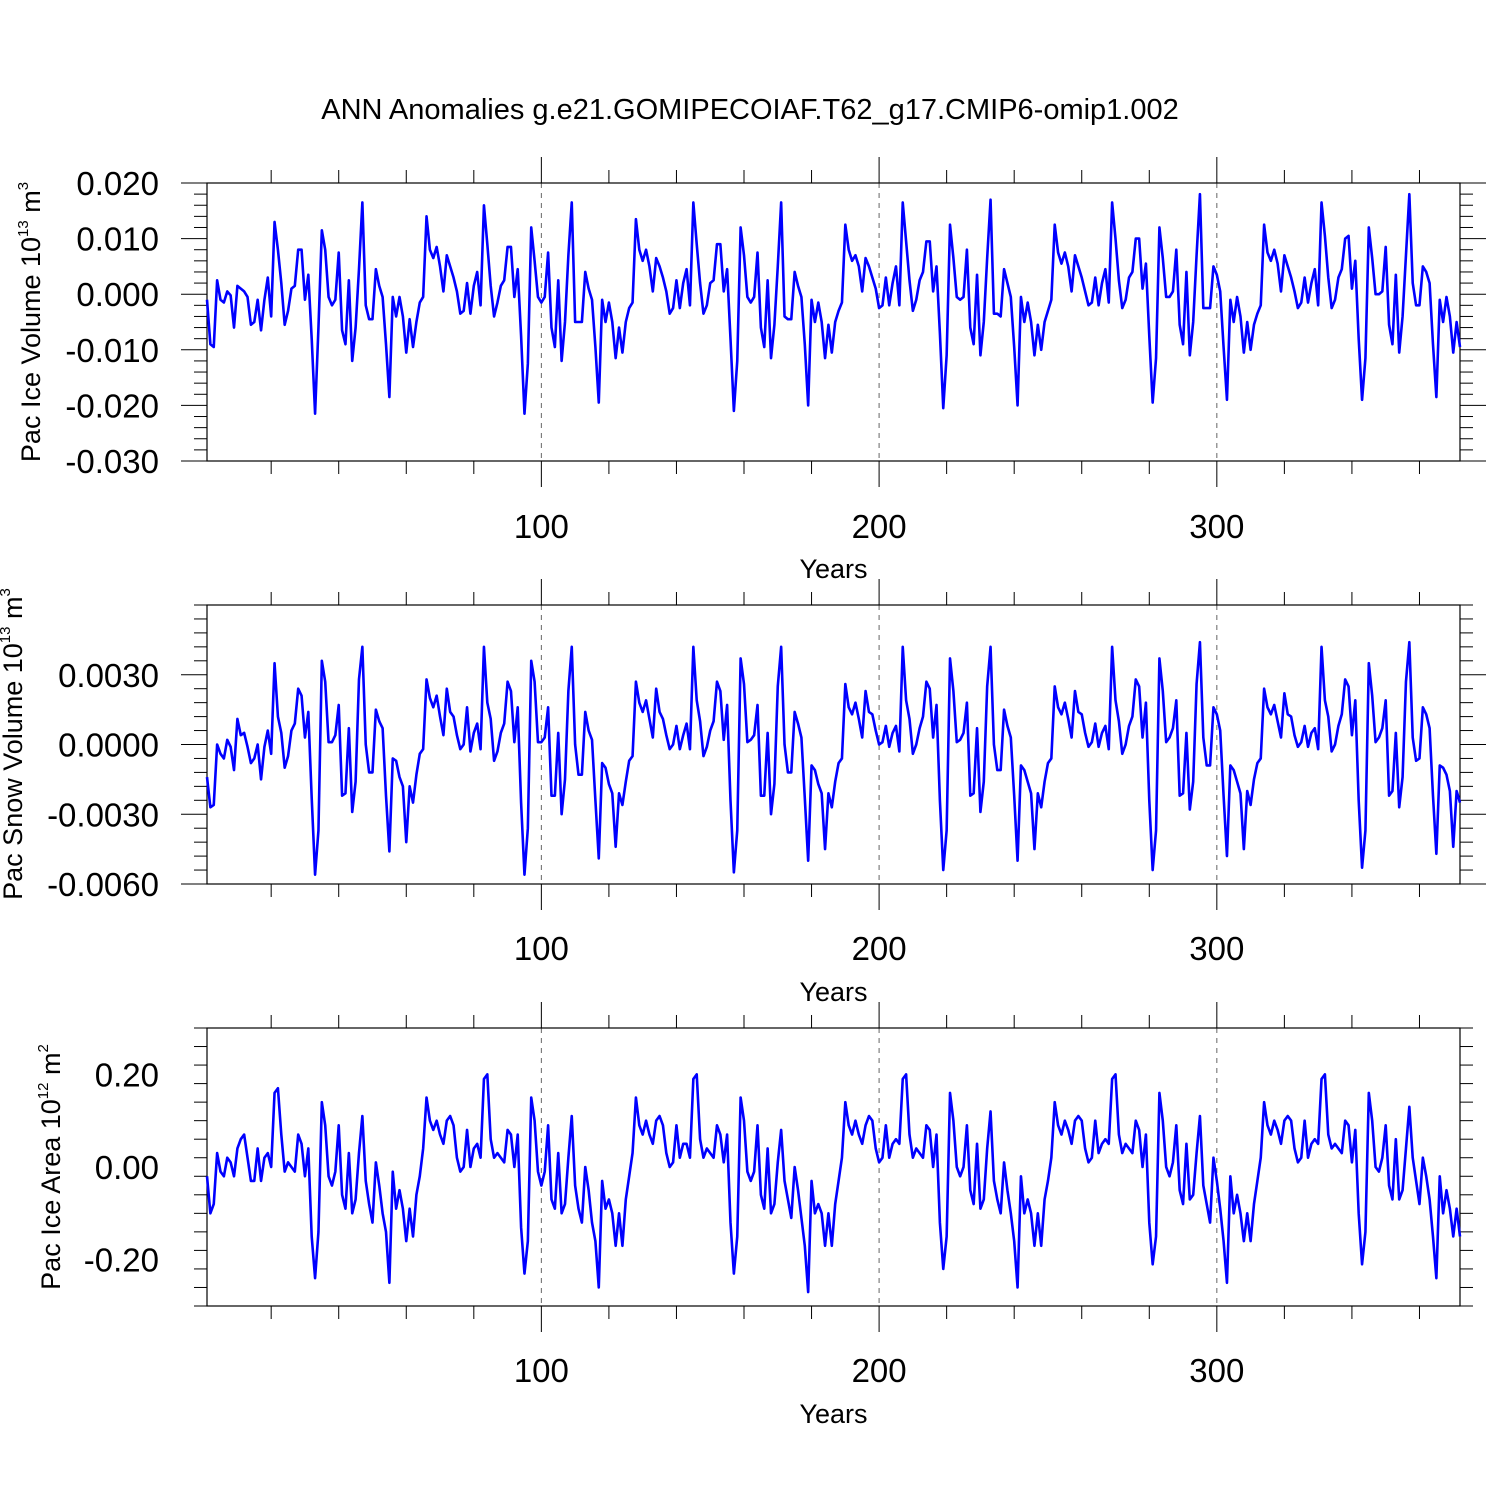 This screenshot has height=1500, width=1500. What do you see at coordinates (30, 322) in the screenshot?
I see `y-axis-label: Pac Ice Volume 1013 m3` at bounding box center [30, 322].